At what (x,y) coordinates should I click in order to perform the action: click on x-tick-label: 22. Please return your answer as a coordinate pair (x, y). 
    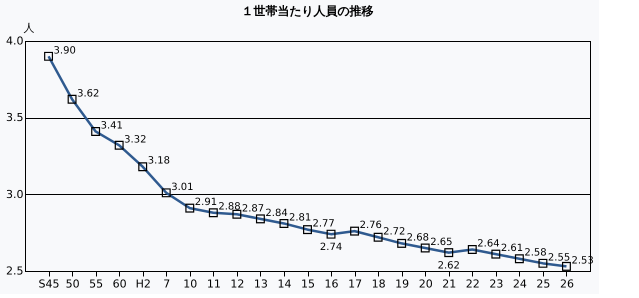
    Looking at the image, I should click on (473, 284).